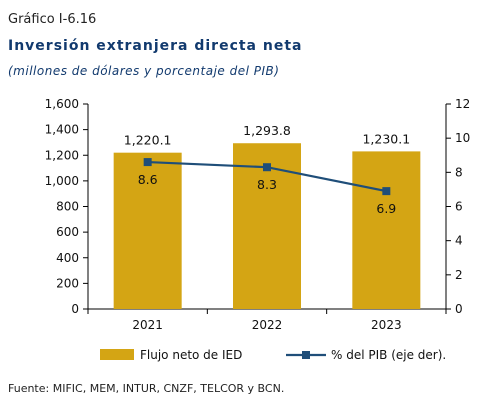  What do you see at coordinates (191, 355) in the screenshot?
I see `legend-bar-label: Flujo neto de IED` at bounding box center [191, 355].